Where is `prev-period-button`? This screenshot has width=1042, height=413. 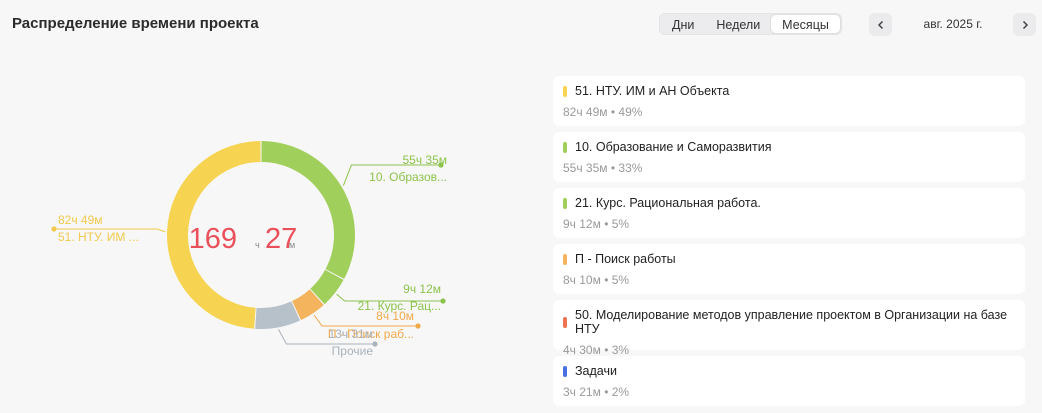 prev-period-button is located at coordinates (880, 24).